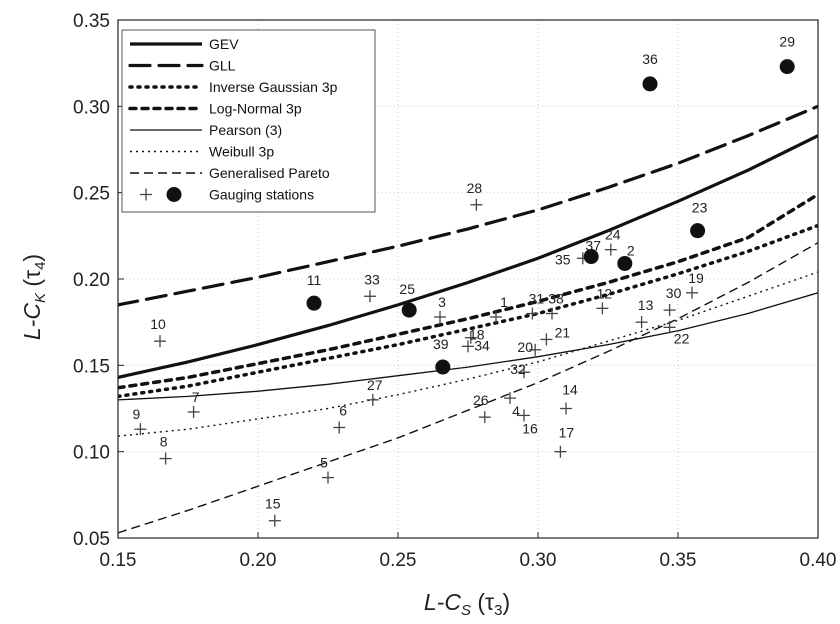  Describe the element at coordinates (241, 152) in the screenshot. I see `legend-label: Weibull 3p` at that location.